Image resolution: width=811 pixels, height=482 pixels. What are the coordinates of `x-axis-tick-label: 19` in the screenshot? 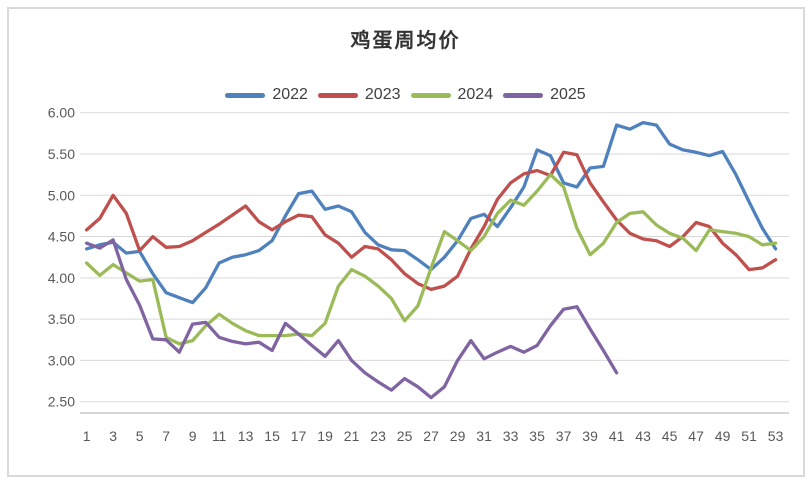 It's located at (325, 436).